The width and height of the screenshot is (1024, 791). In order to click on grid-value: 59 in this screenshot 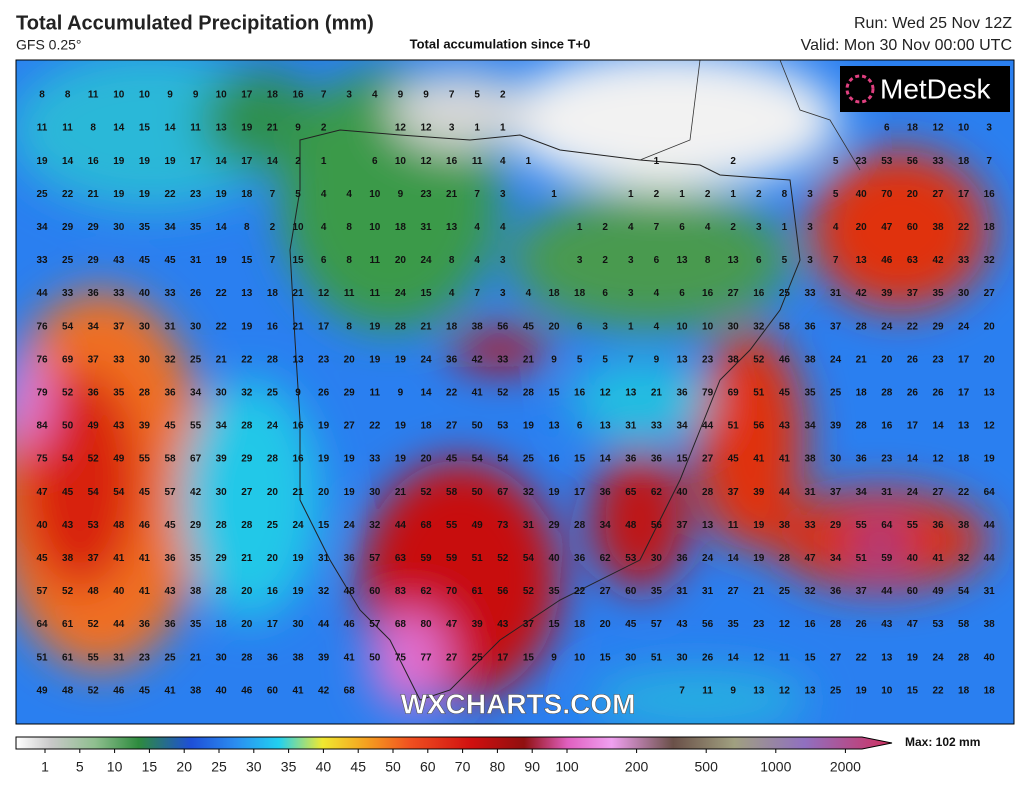, I will do `click(887, 558)`.